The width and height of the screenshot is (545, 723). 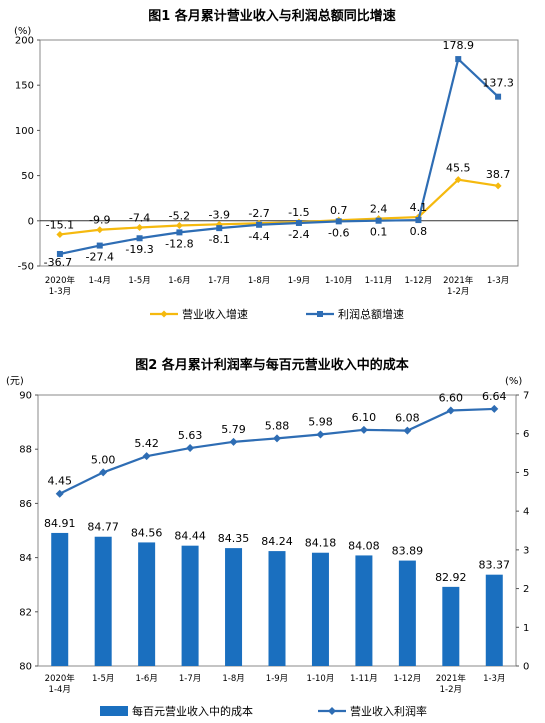 What do you see at coordinates (25, 450) in the screenshot?
I see `chart-2-y-left-tick-label: 88` at bounding box center [25, 450].